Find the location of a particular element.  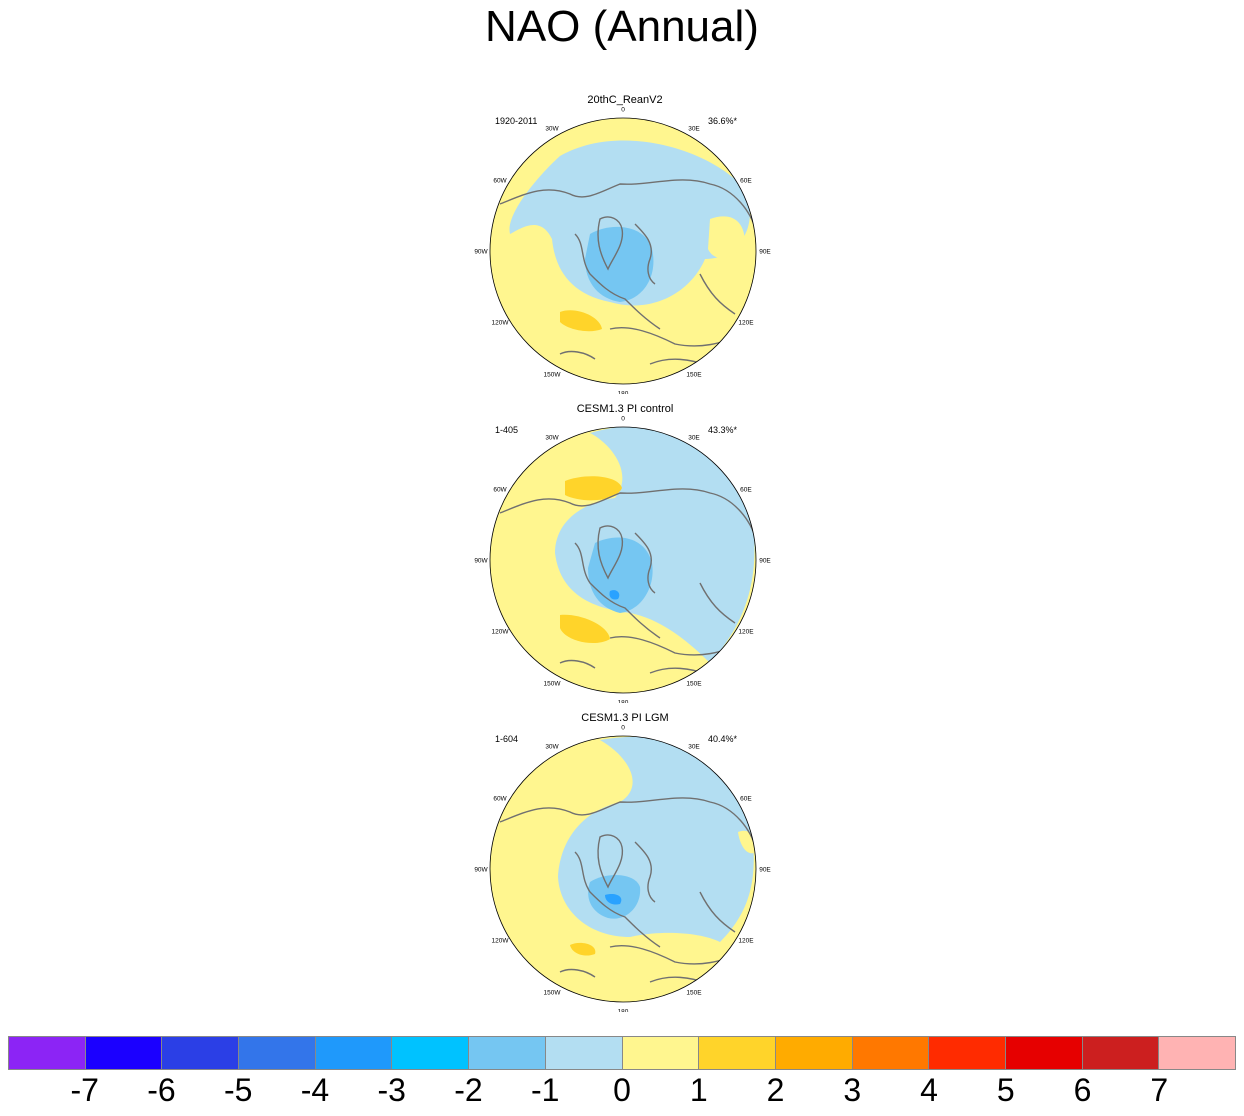

colorbar-tick-label: -2 is located at coordinates (468, 1090).